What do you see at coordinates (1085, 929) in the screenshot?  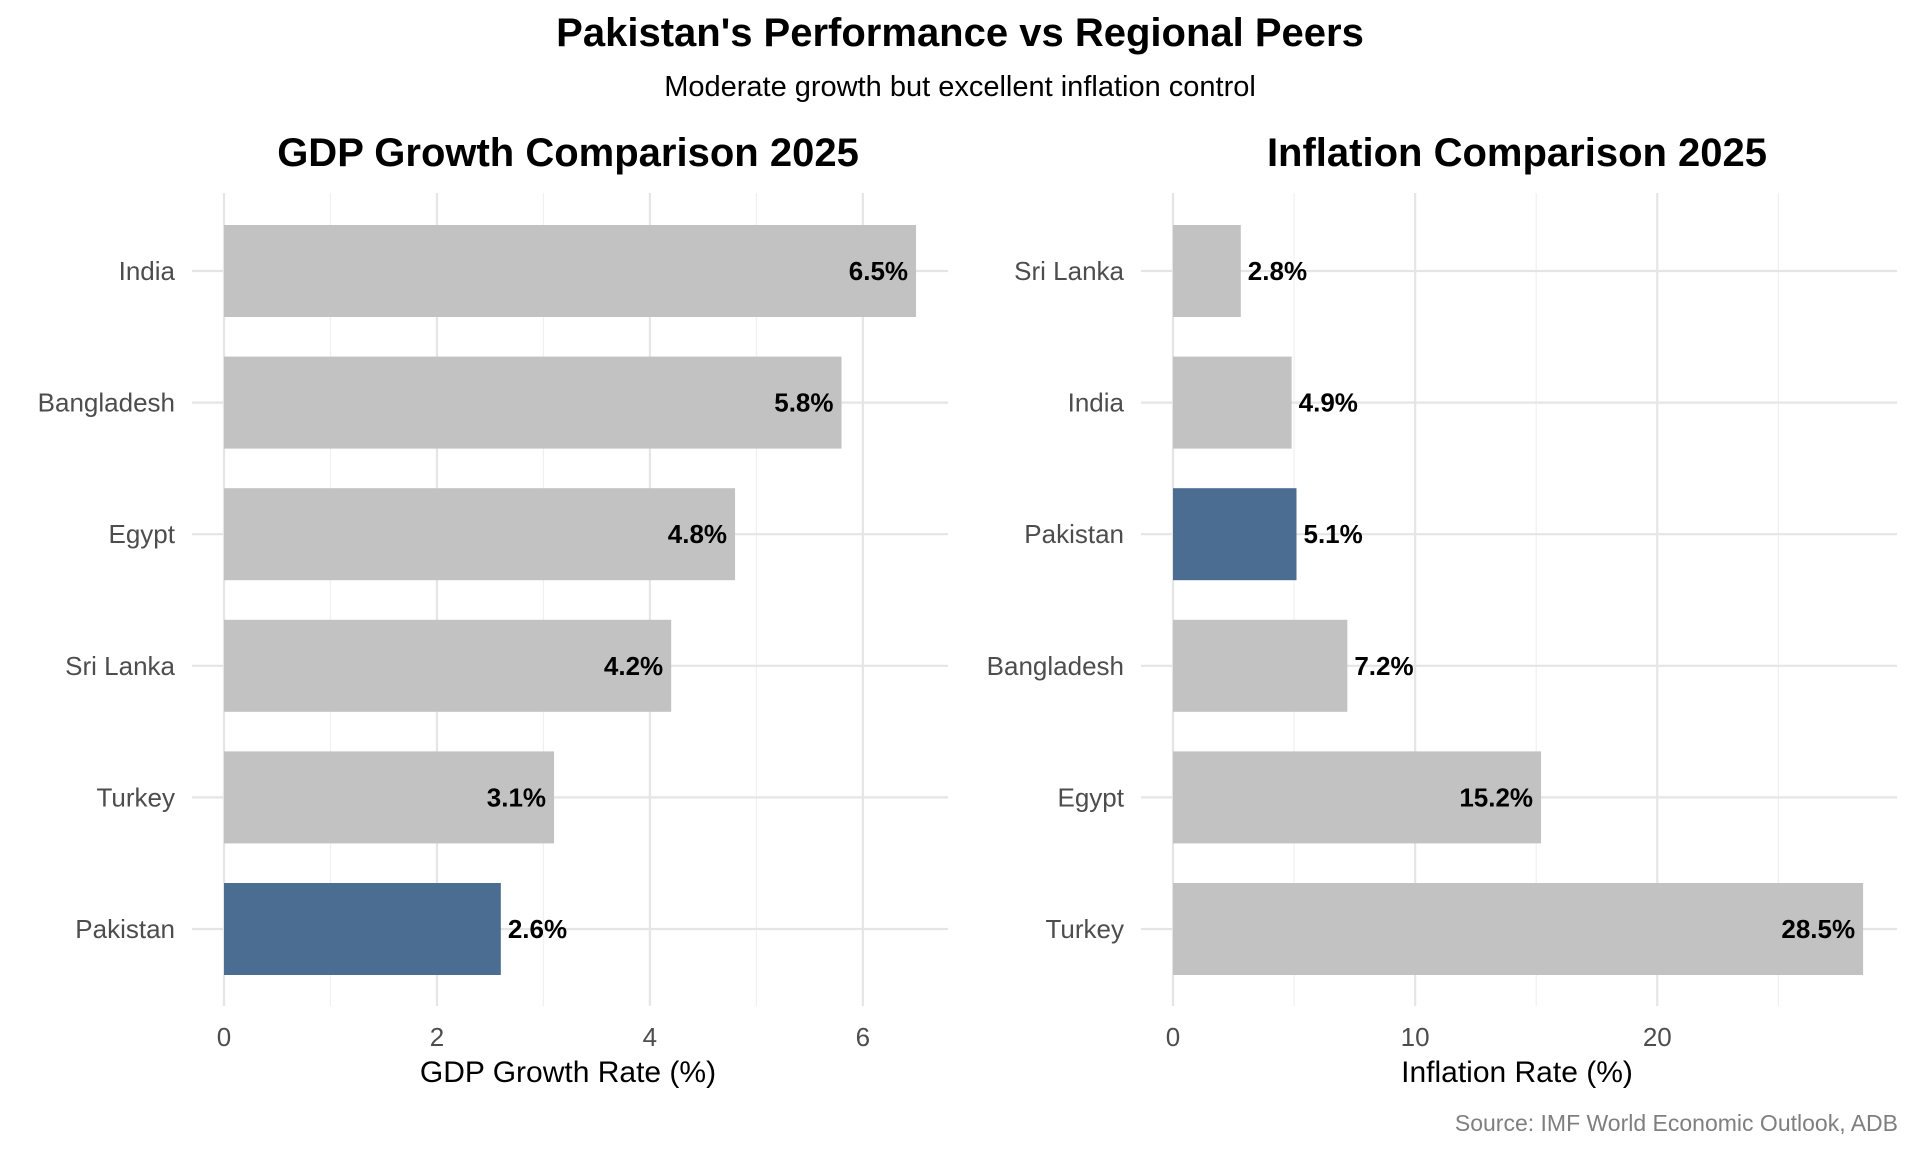 I see `inflation-category-label: Turkey` at bounding box center [1085, 929].